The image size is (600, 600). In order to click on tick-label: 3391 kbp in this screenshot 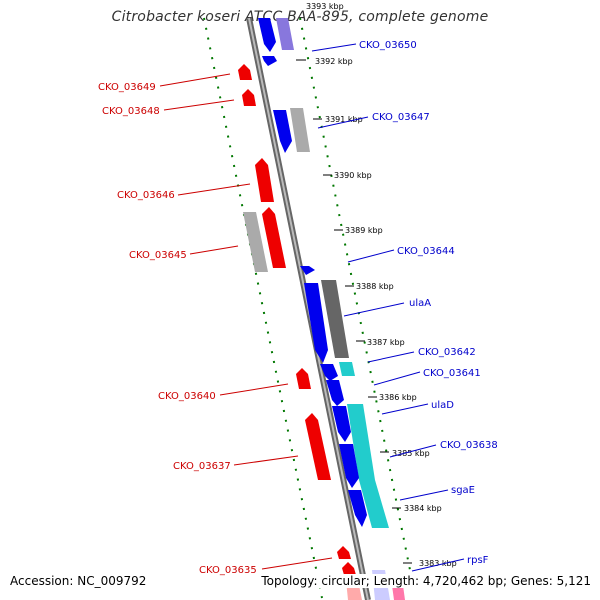, I will do `click(344, 119)`.